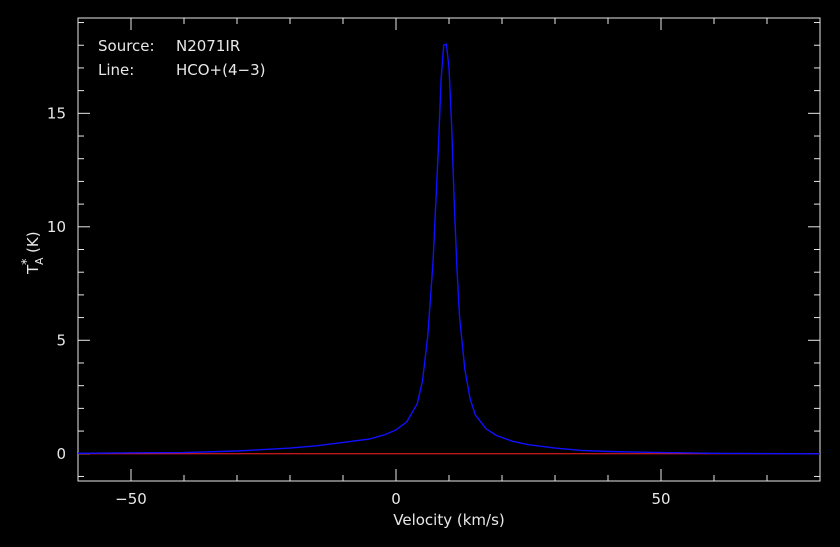 This screenshot has height=547, width=840. Describe the element at coordinates (56, 283) in the screenshot. I see `y-tick-labels: 0 5 10 15` at that location.